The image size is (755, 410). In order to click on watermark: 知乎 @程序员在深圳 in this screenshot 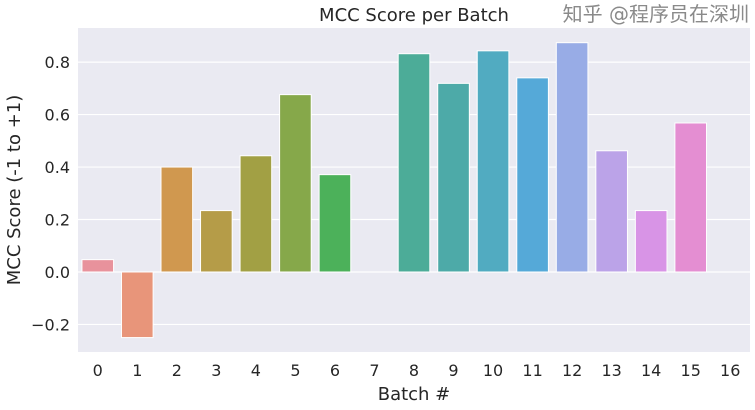, I will do `click(655, 14)`.